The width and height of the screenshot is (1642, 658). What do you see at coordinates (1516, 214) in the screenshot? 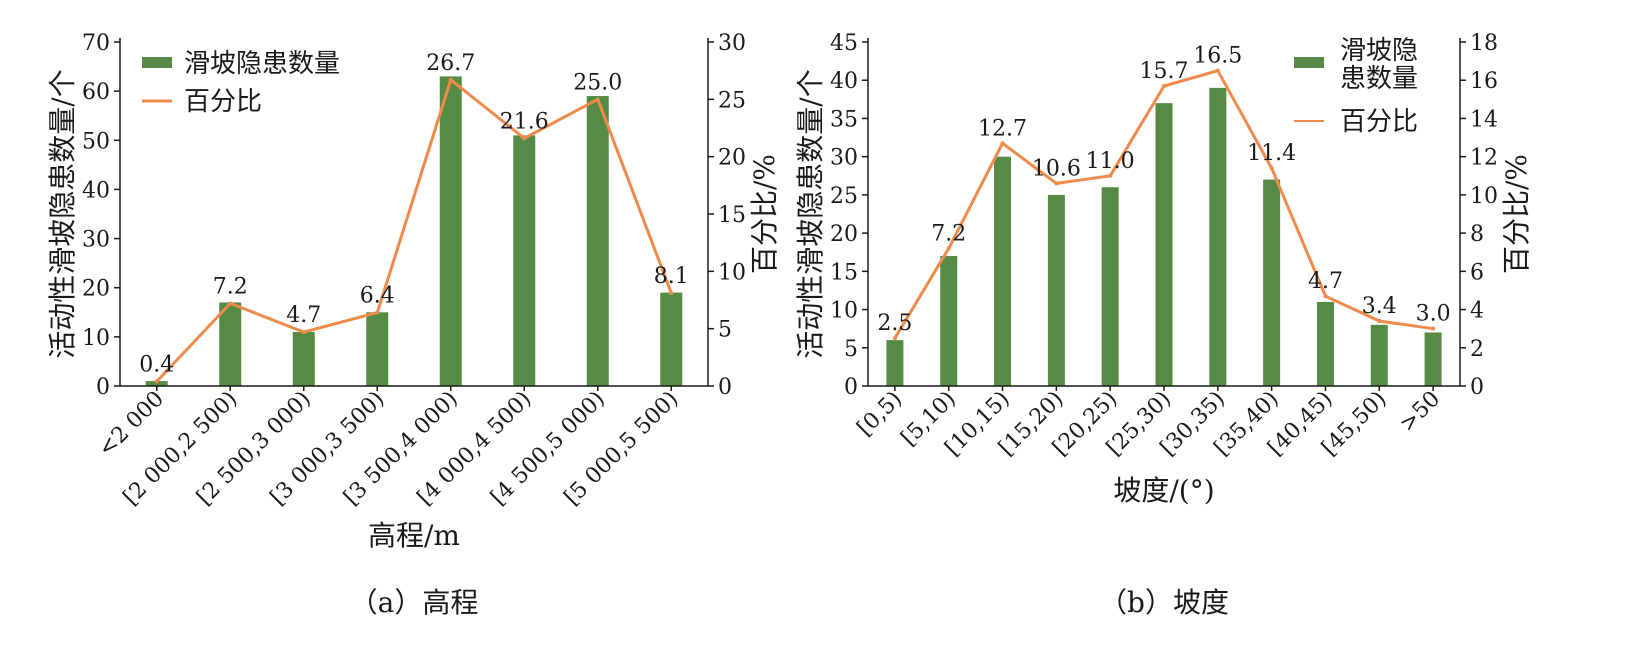
I see `y2-axis-title: 百分比/%` at bounding box center [1516, 214].